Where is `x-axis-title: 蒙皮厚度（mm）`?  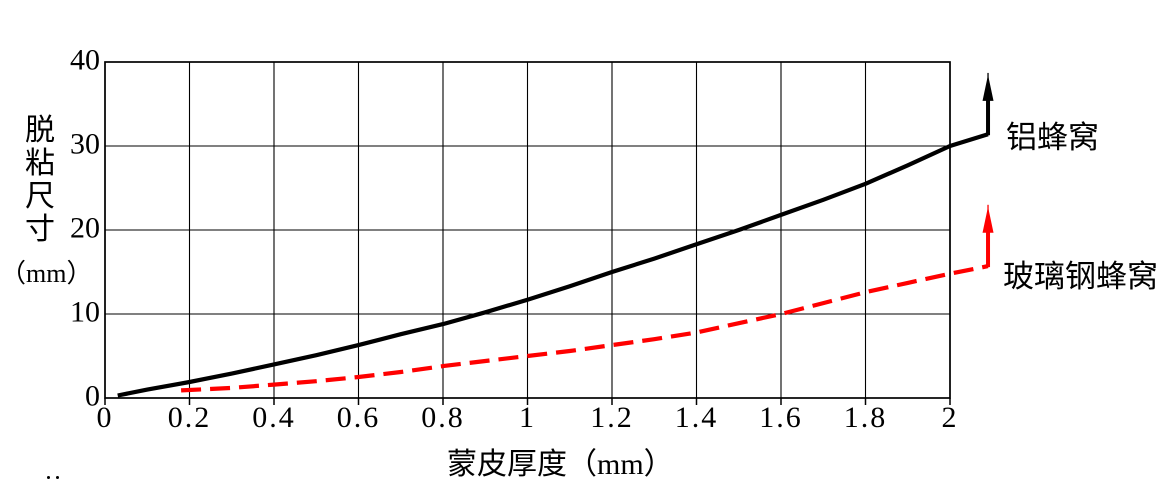 x-axis-title: 蒙皮厚度（mm） is located at coordinates (560, 464).